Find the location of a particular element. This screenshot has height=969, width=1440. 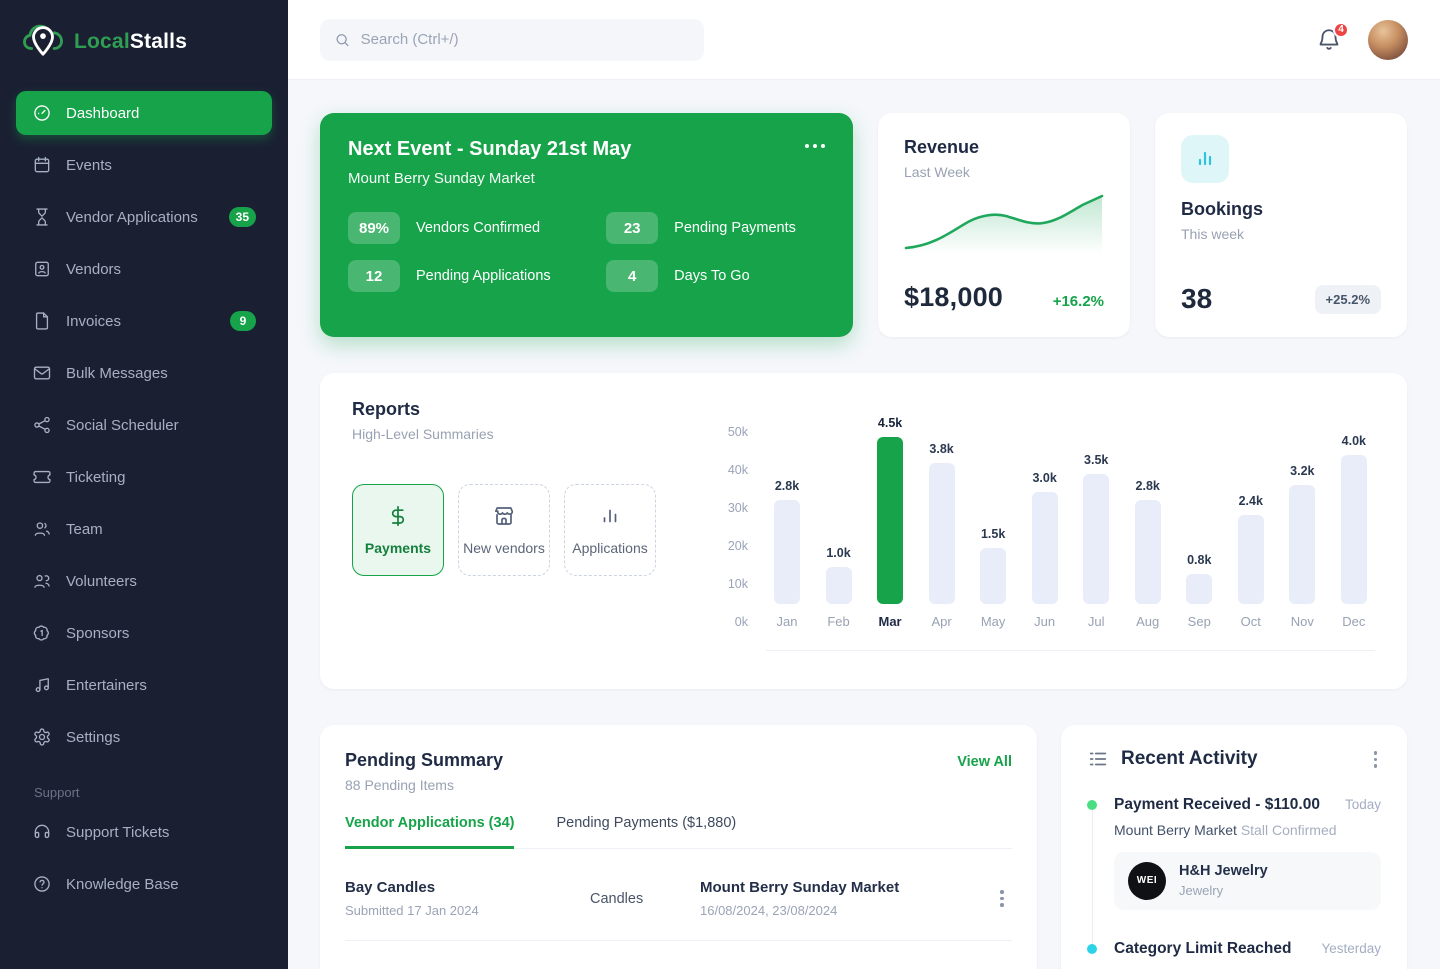

report-button-label: Applications is located at coordinates (610, 548).